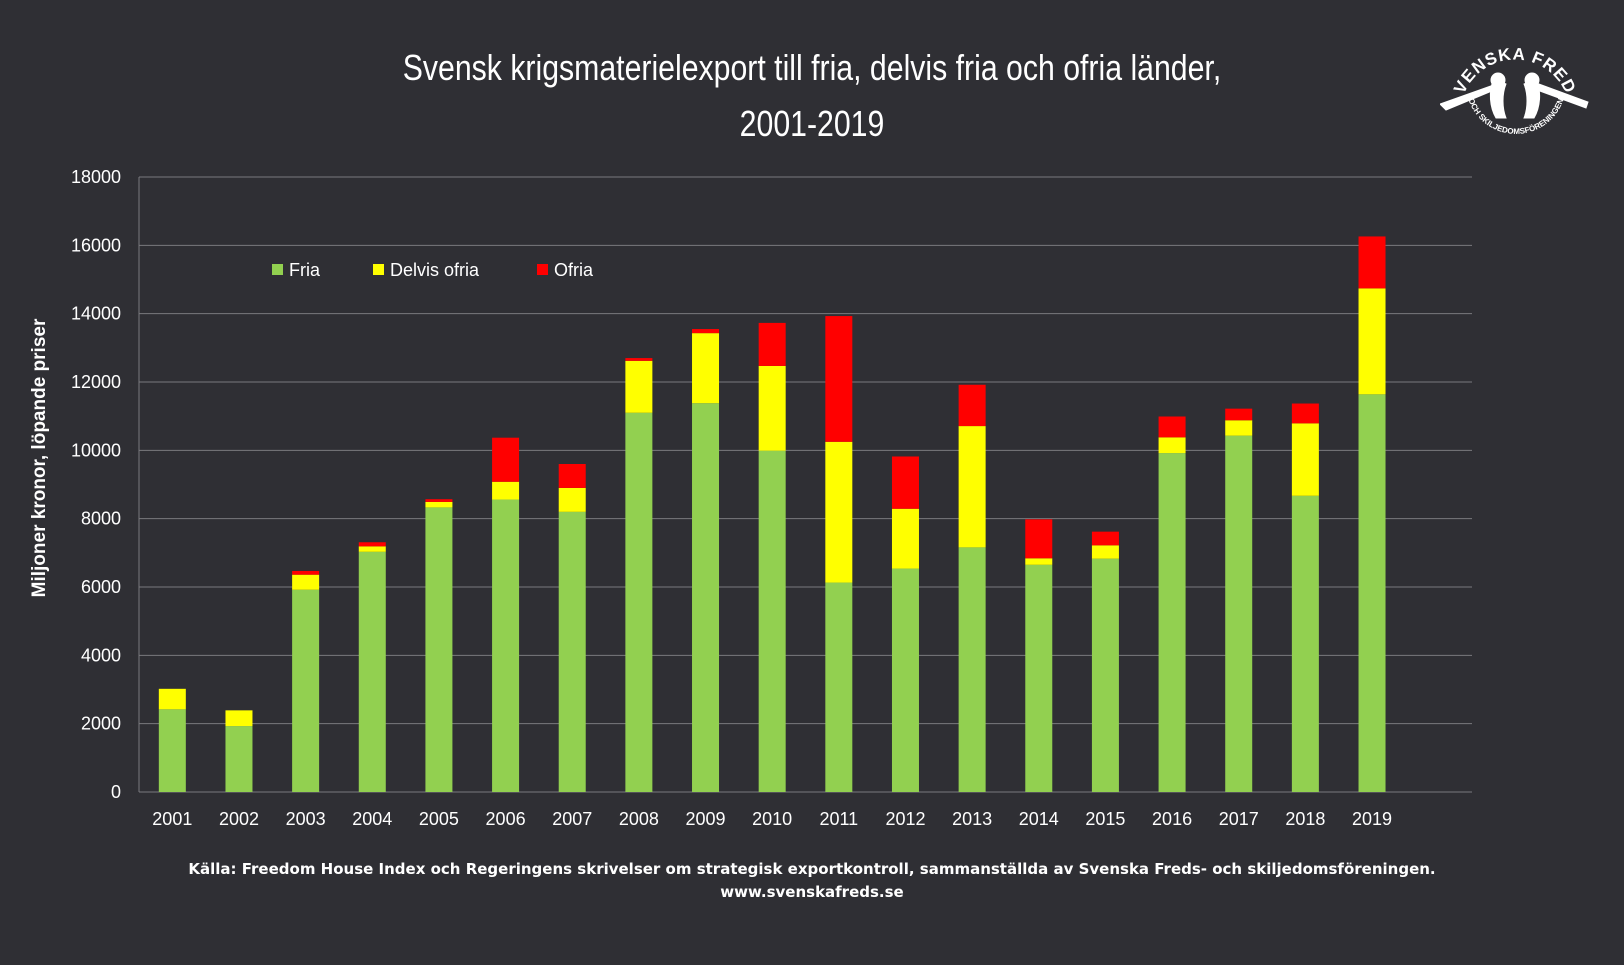 The width and height of the screenshot is (1624, 965). Describe the element at coordinates (1514, 95) in the screenshot. I see `broken-rifle-hands-icon` at that location.